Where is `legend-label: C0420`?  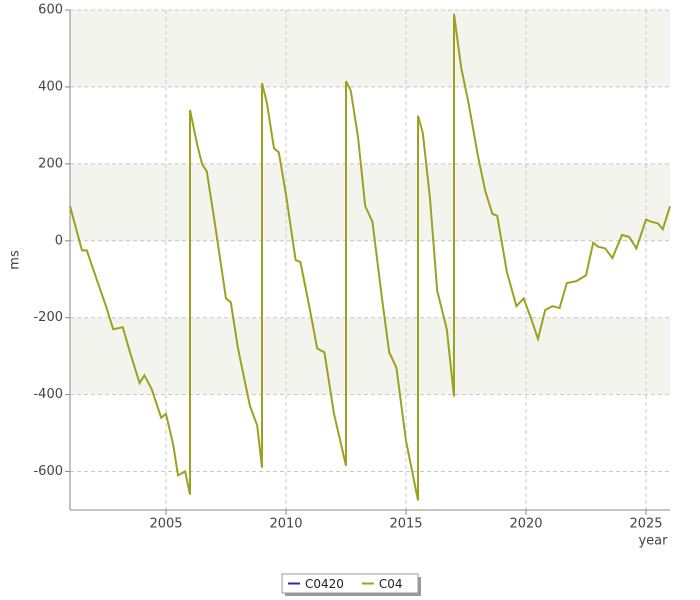
legend-label: C0420 is located at coordinates (324, 584).